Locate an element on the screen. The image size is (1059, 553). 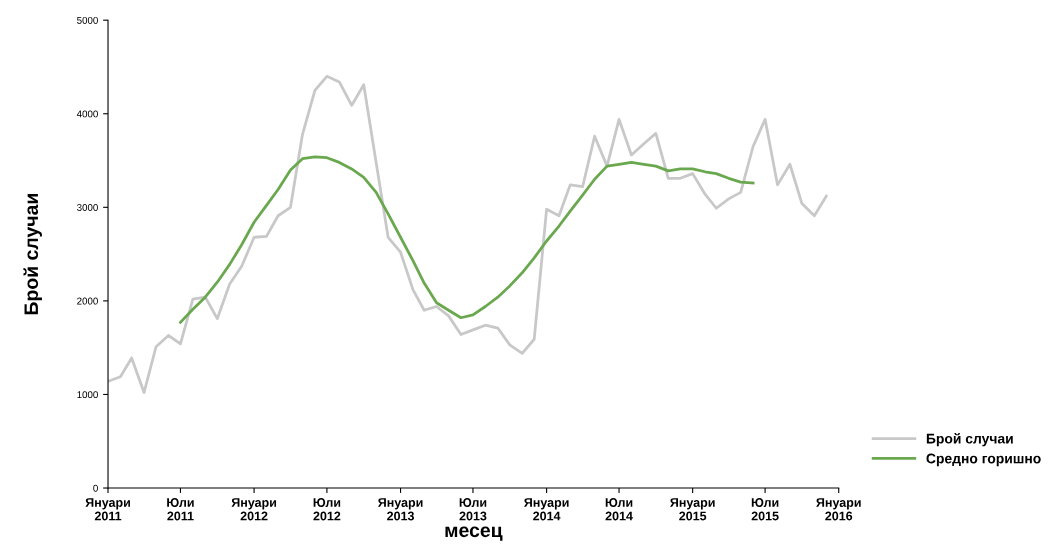
y-tick-label: 1000 is located at coordinates (87, 395).